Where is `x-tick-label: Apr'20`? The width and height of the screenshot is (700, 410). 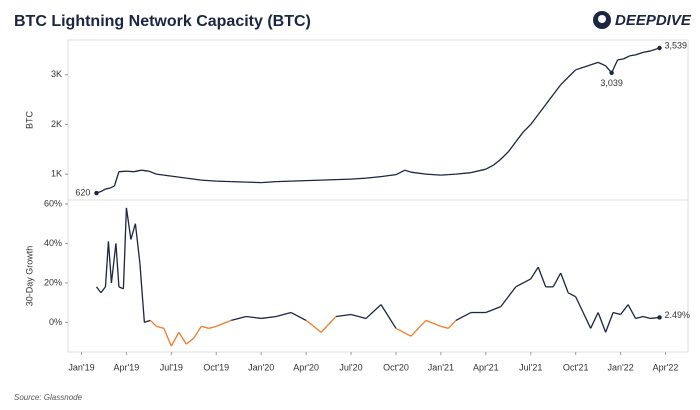 x-tick-label: Apr'20 is located at coordinates (306, 367).